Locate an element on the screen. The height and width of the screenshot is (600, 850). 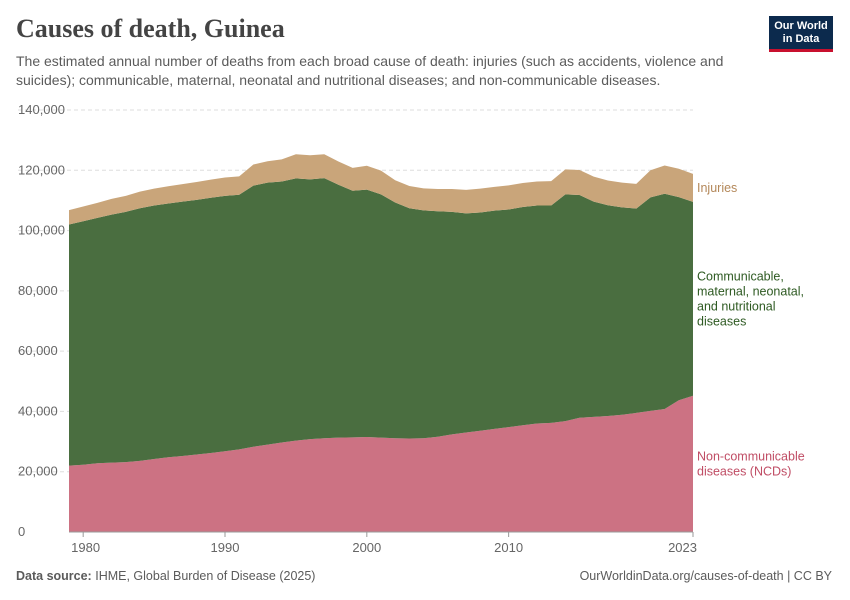
y-tick-label-100000: 100,000 is located at coordinates (41, 230).